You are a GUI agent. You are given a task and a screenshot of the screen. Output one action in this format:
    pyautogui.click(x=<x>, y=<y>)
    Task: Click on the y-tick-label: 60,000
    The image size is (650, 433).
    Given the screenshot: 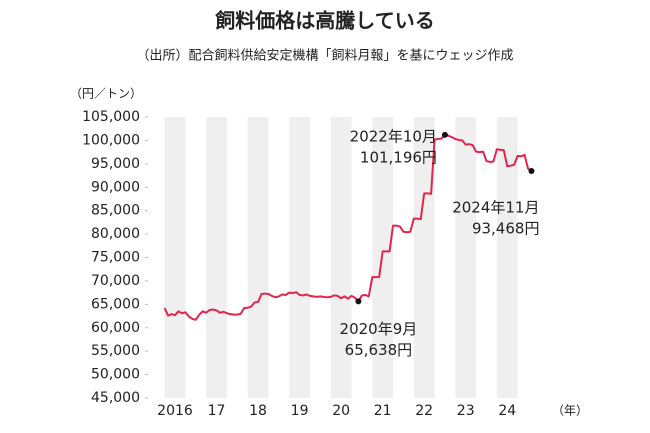 What is the action you would take?
    pyautogui.click(x=115, y=328)
    